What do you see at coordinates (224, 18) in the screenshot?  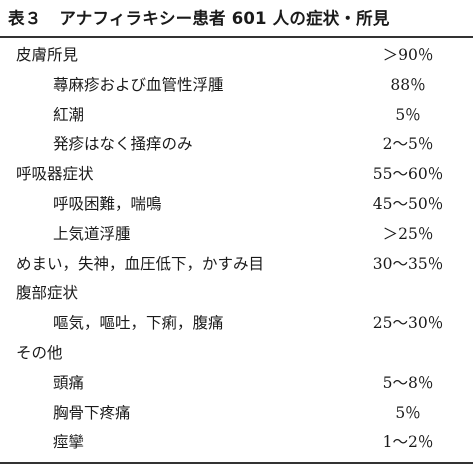 I see `table-caption: アナフィラキシー患者 601 人の症状・所見` at bounding box center [224, 18].